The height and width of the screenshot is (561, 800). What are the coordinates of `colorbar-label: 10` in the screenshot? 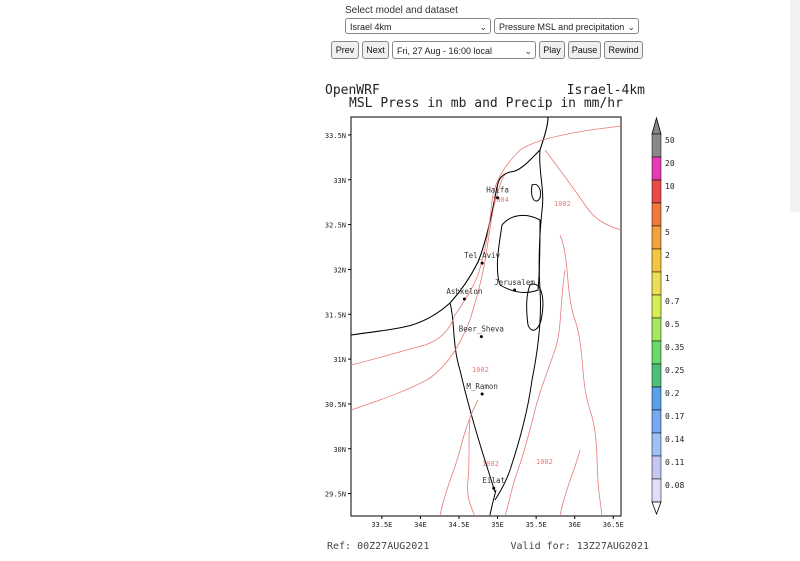 It's located at (670, 186).